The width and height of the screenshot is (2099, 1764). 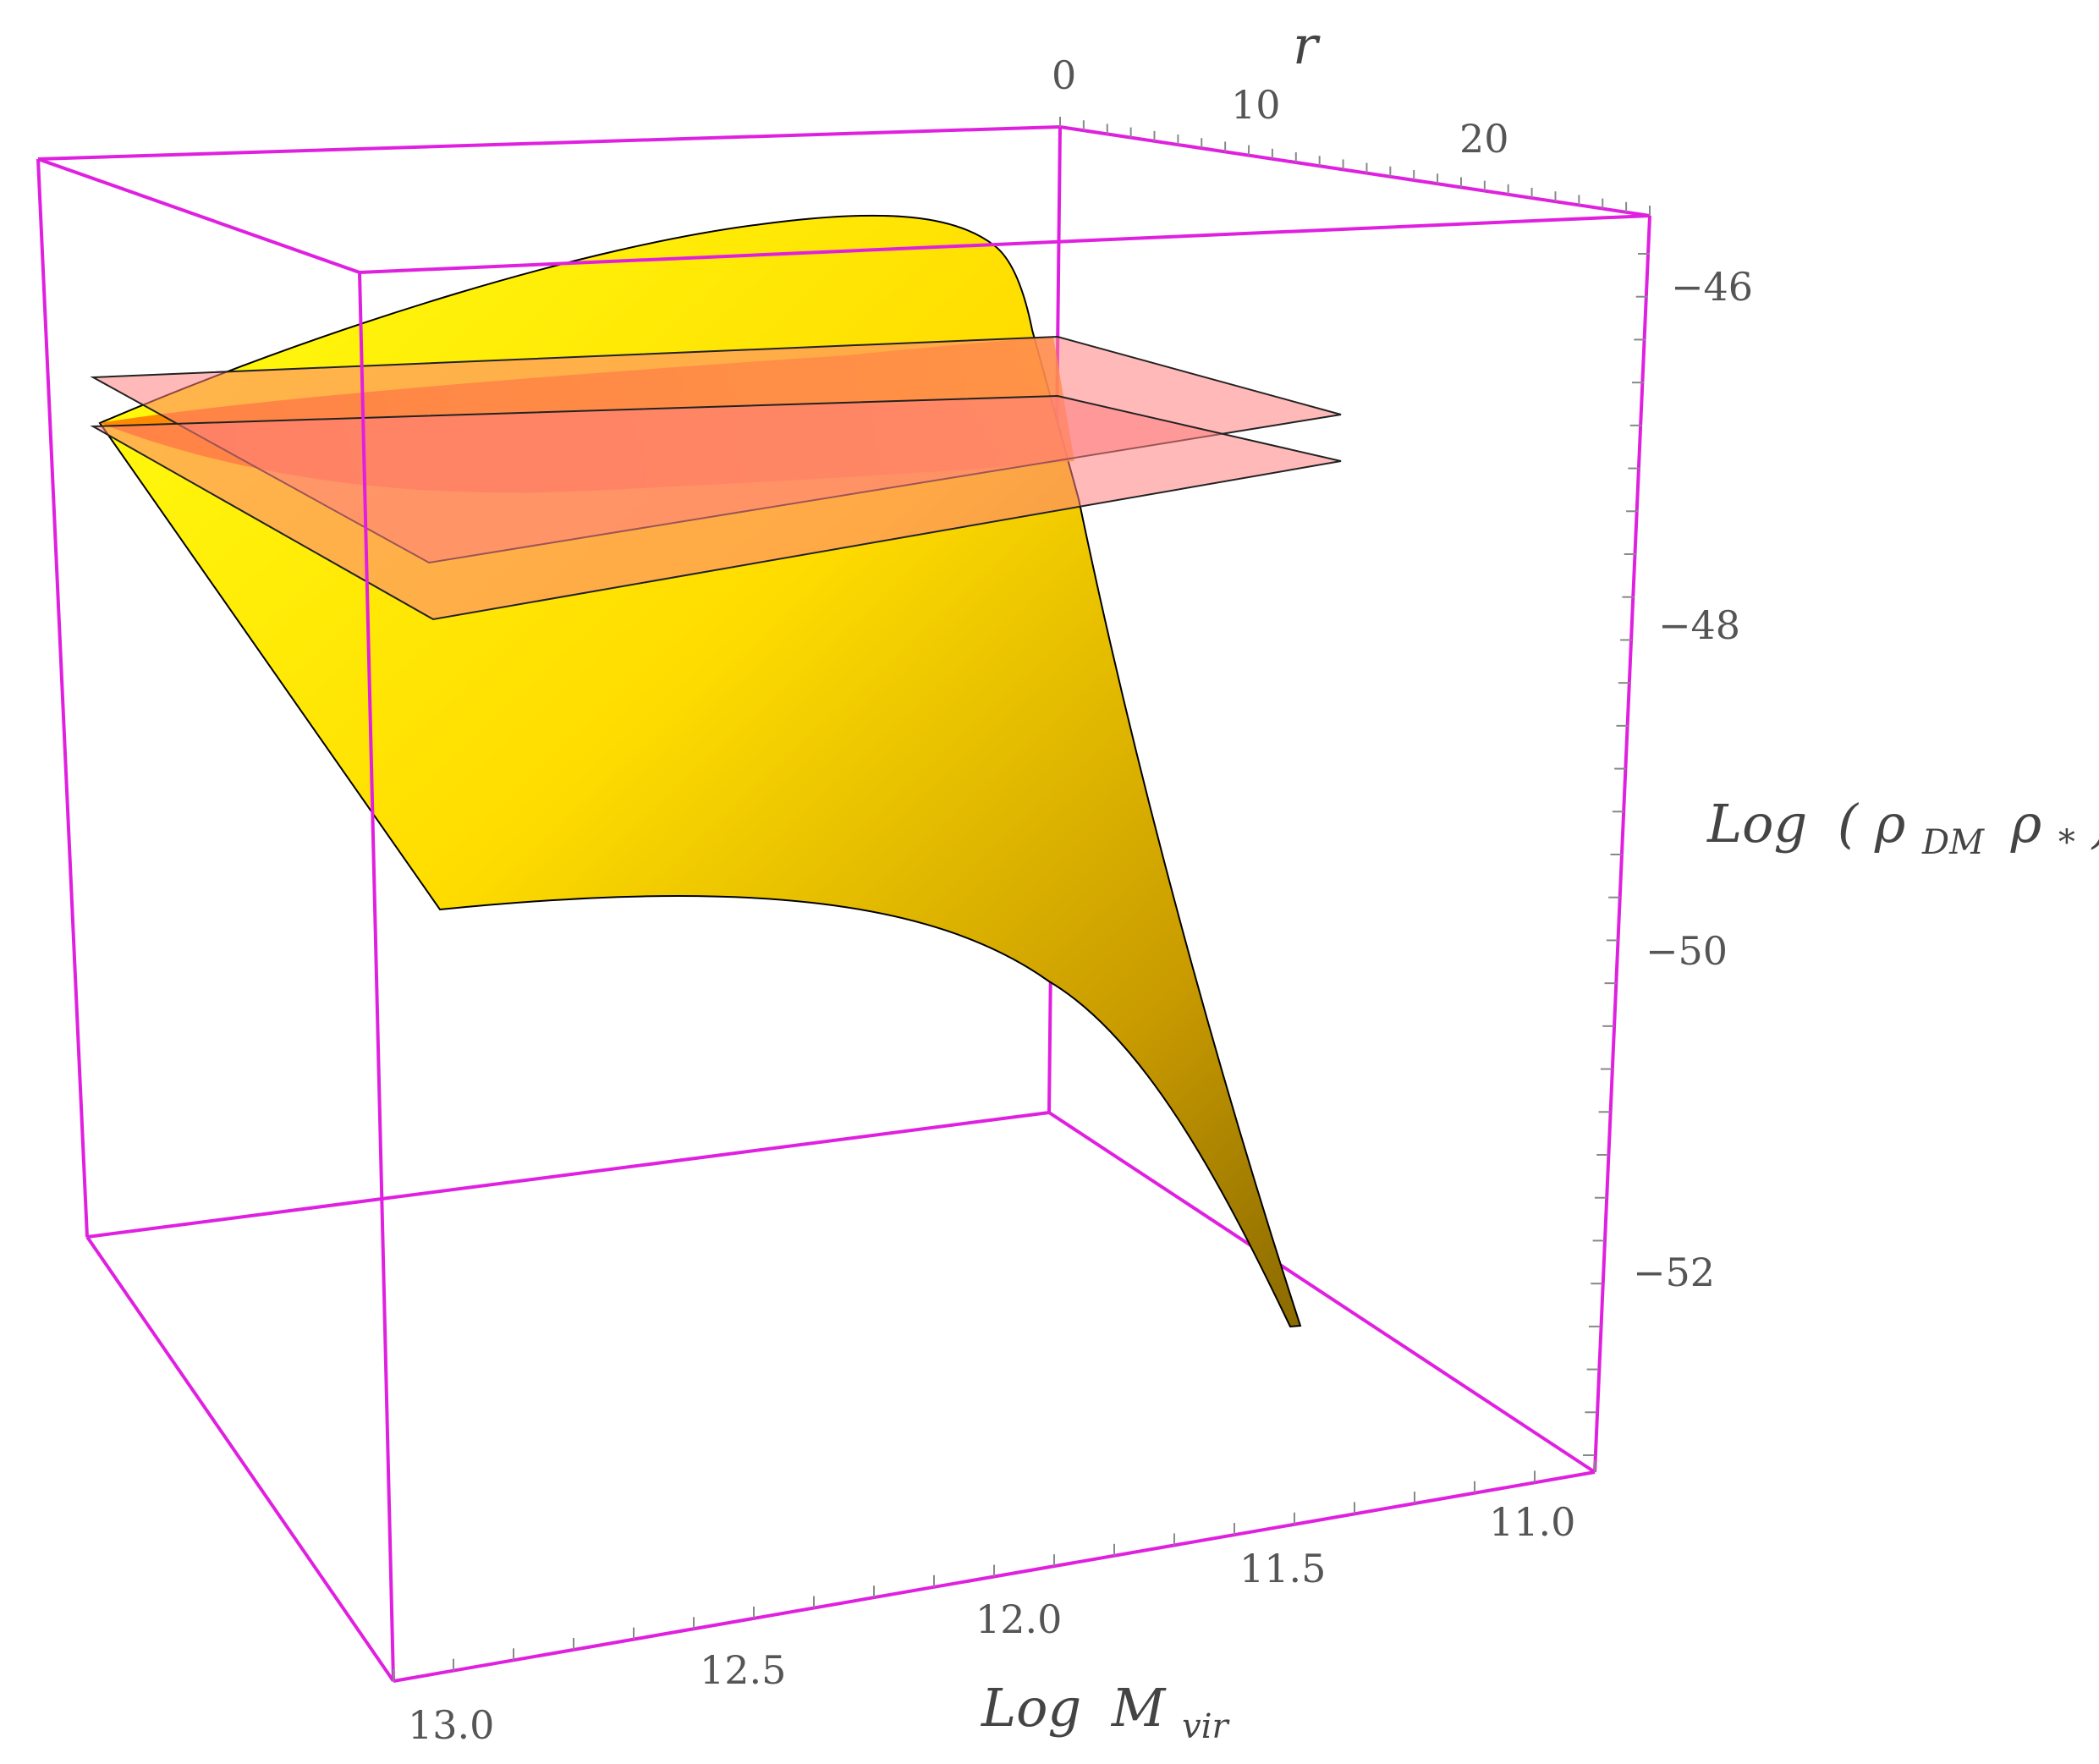 What do you see at coordinates (2066, 842) in the screenshot?
I see `z-label-sub2: *` at bounding box center [2066, 842].